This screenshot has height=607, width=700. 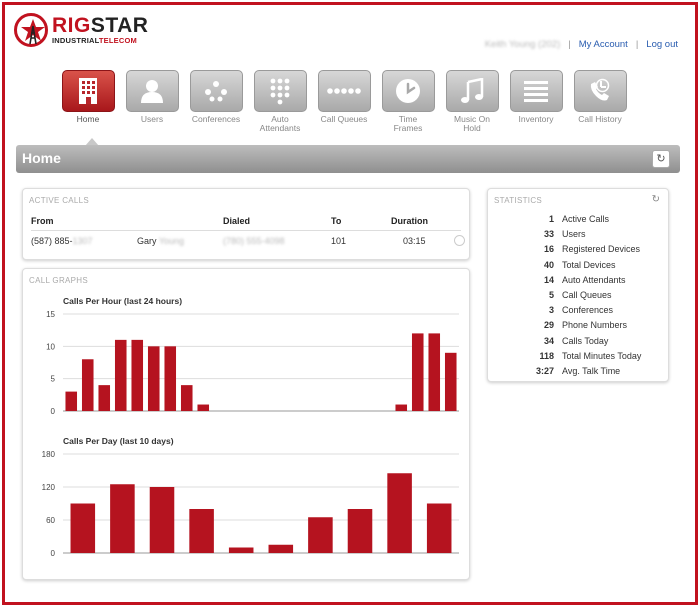 What do you see at coordinates (662, 44) in the screenshot?
I see `logout-link: Log out` at bounding box center [662, 44].